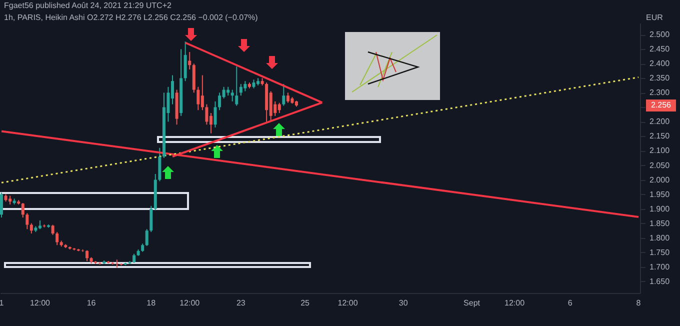  What do you see at coordinates (241, 303) in the screenshot?
I see `x-tick-label: 23` at bounding box center [241, 303].